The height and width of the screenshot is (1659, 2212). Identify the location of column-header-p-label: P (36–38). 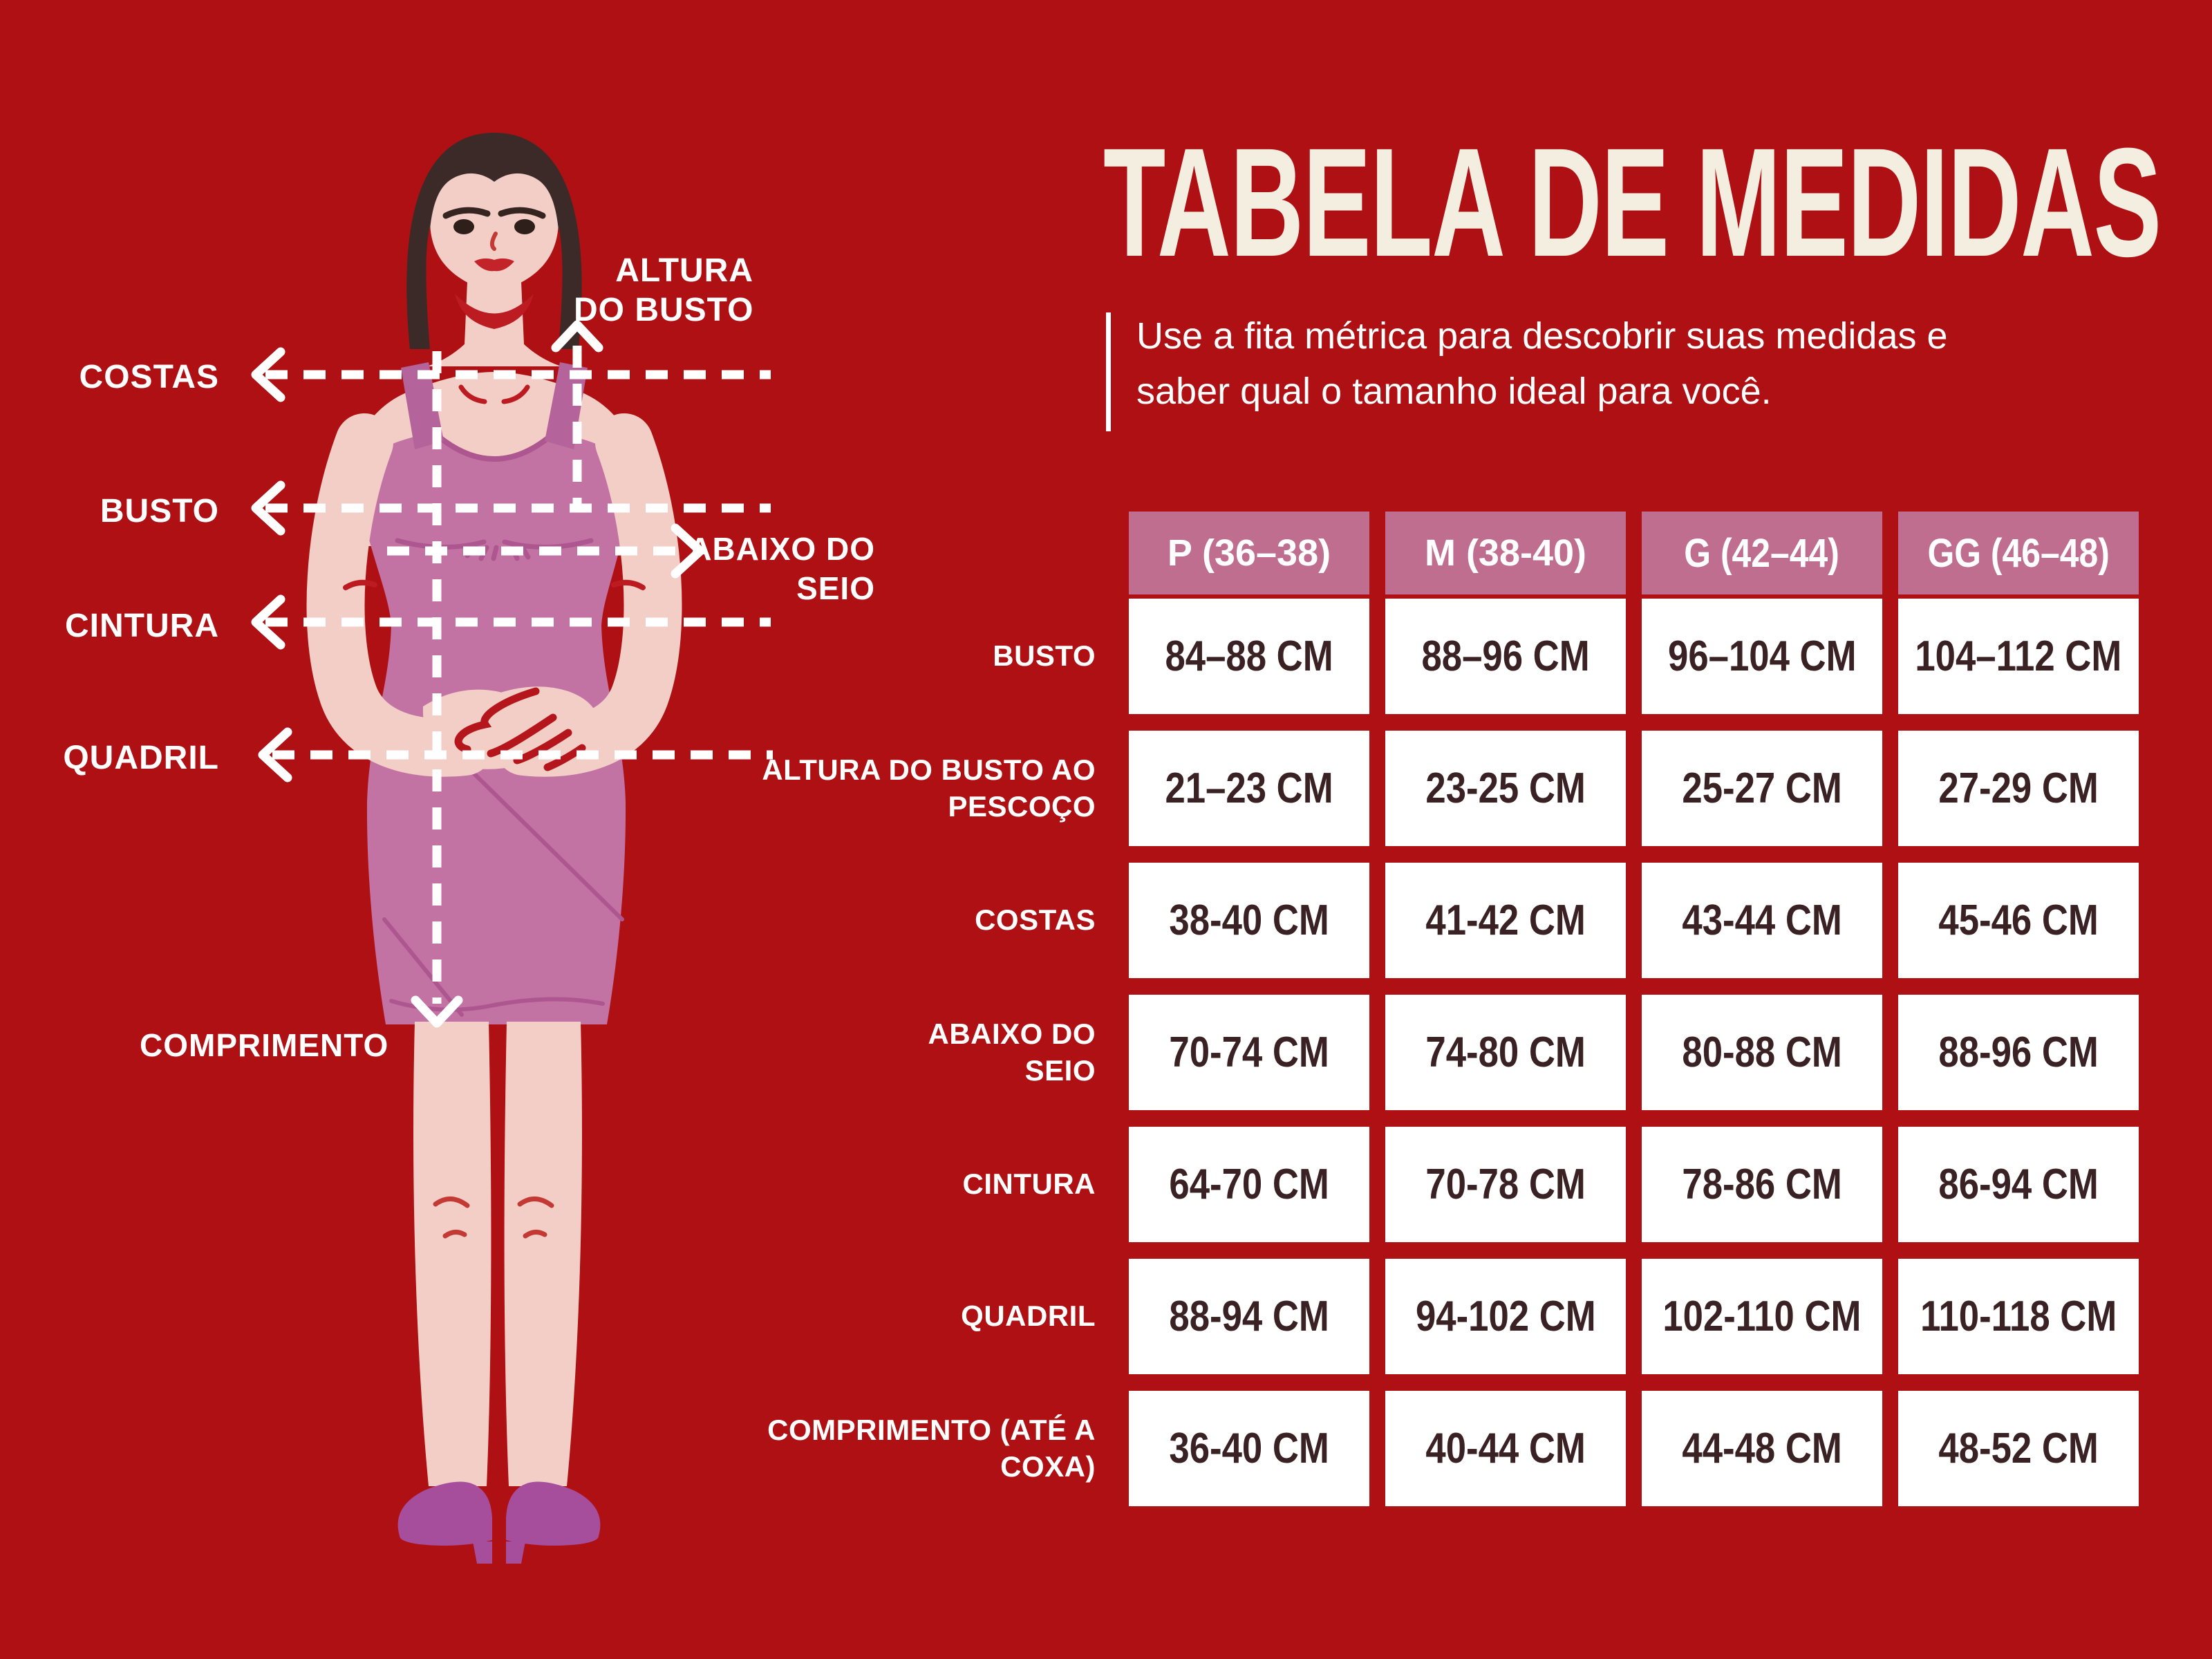
(1249, 553).